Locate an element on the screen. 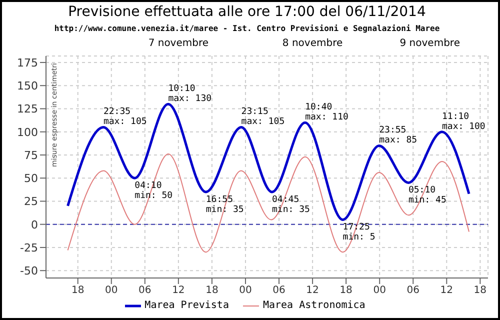 This screenshot has height=320, width=500. annotation: 11:10 max: 100 is located at coordinates (464, 122).